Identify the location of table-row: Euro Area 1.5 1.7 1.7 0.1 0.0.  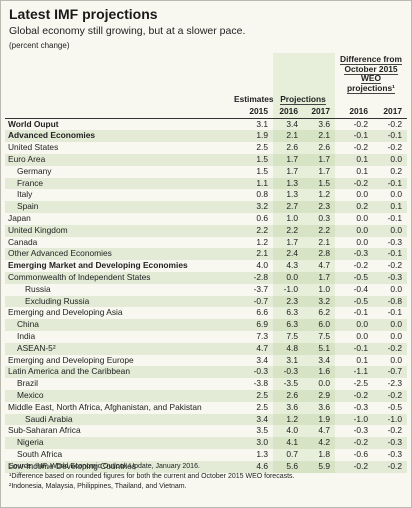
(206, 159).